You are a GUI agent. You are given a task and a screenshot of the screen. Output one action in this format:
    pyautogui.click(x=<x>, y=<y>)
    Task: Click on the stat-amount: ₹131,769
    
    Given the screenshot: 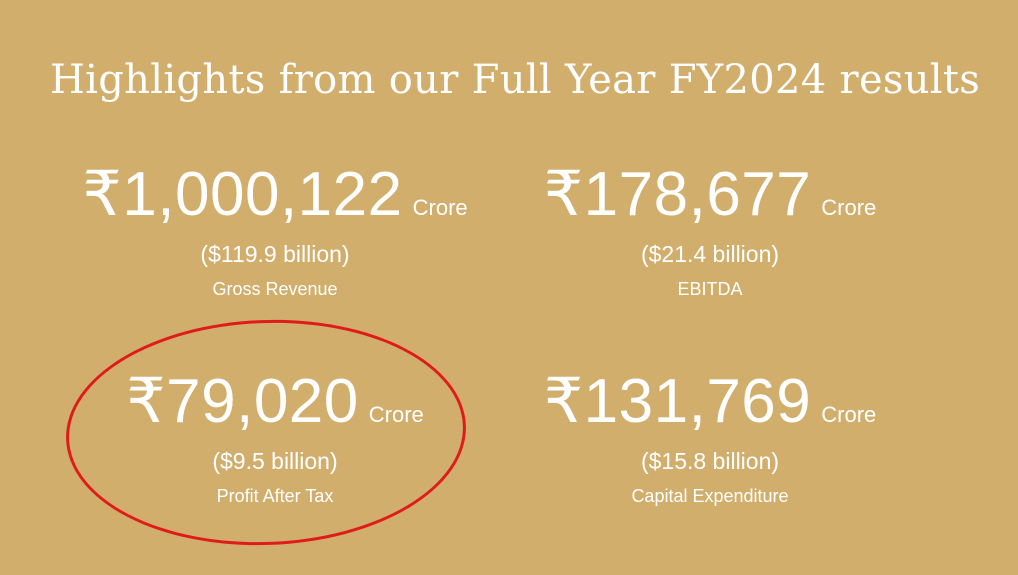 What is the action you would take?
    pyautogui.click(x=677, y=401)
    